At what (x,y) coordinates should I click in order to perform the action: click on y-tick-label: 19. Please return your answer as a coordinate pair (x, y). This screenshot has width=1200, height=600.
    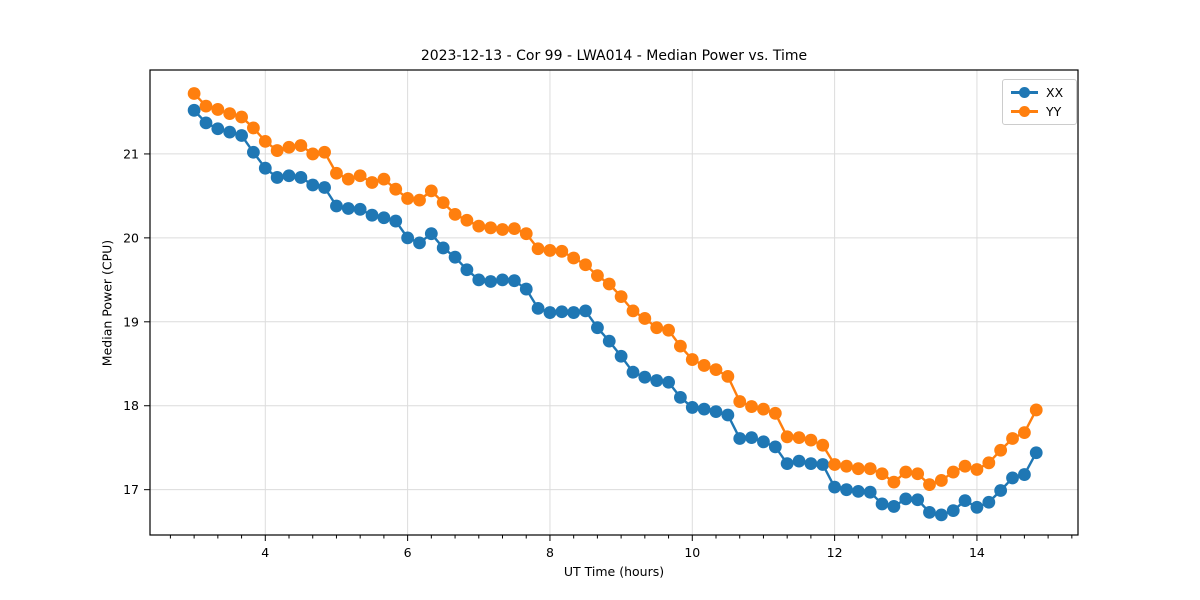
    Looking at the image, I should click on (131, 321).